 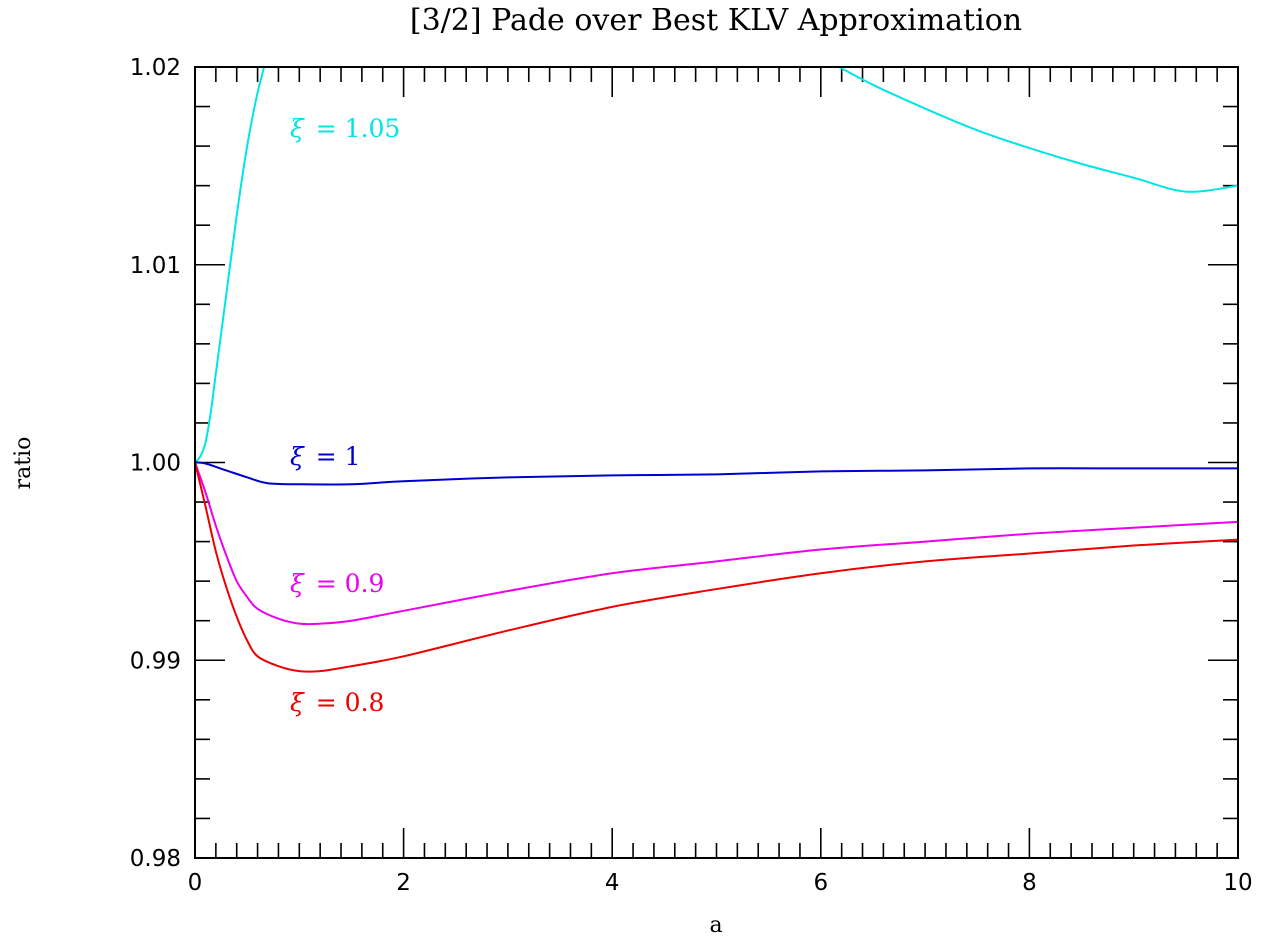 What do you see at coordinates (716, 20) in the screenshot?
I see `chart-title: [3/2] Pade over Best KLV Approximation` at bounding box center [716, 20].